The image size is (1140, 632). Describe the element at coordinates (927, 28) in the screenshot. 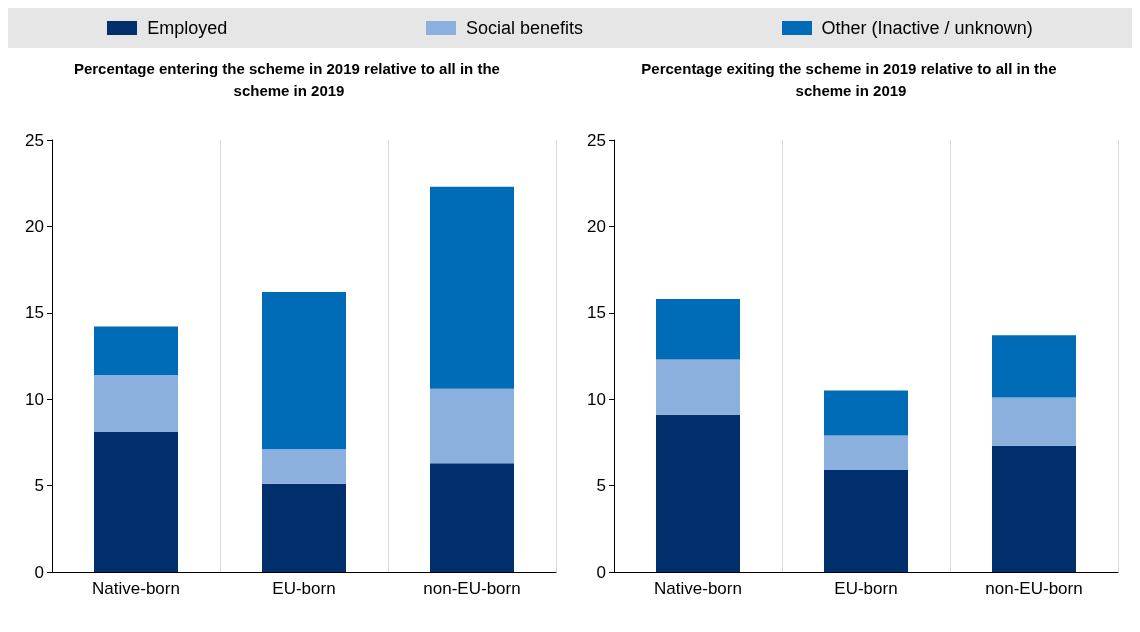

I see `legend-label: Other (Inactive / unknown)` at that location.